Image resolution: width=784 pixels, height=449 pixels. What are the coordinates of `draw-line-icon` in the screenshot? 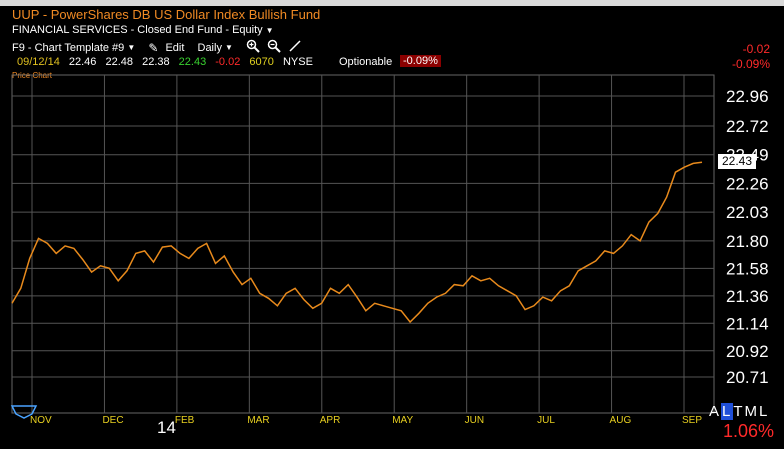 It's located at (295, 47).